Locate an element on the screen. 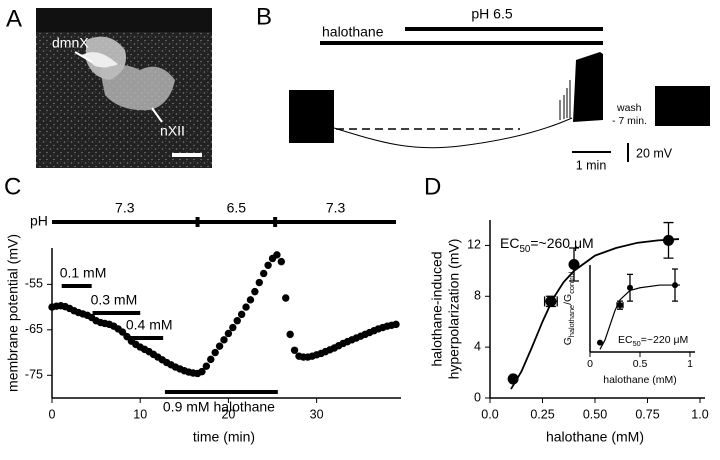 This screenshot has height=460, width=720. y-axis-label: membrane potential (mV) is located at coordinates (13, 313).